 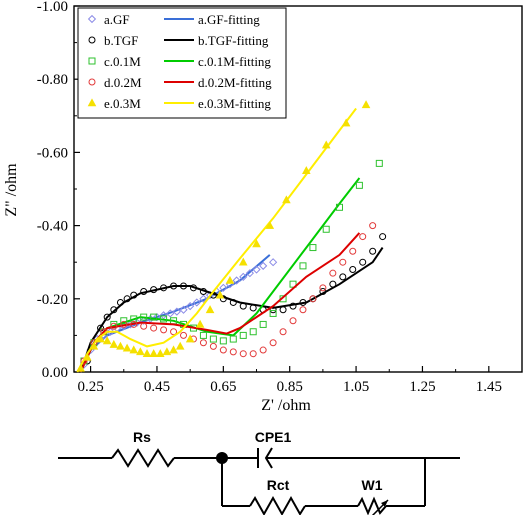 I want to click on y-tick-label: 0.00, so click(x=55, y=373).